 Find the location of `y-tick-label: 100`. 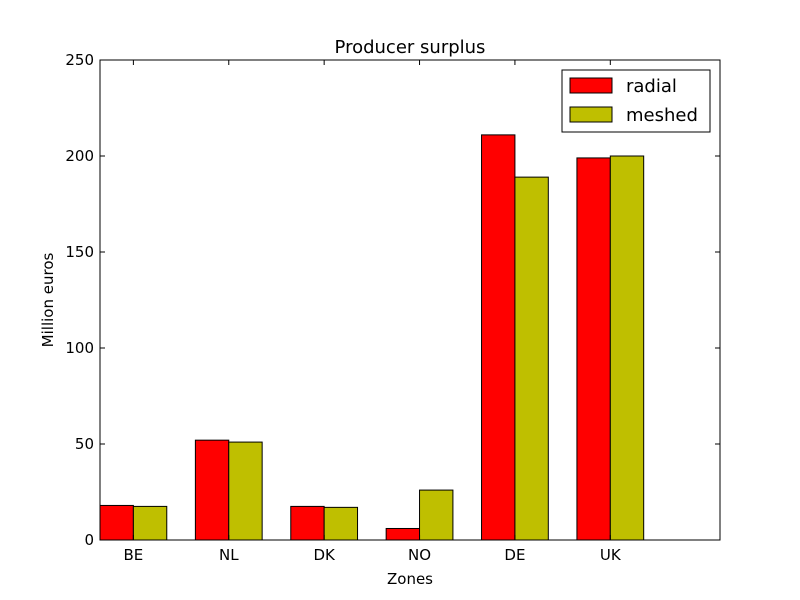

y-tick-label: 100 is located at coordinates (79, 348).